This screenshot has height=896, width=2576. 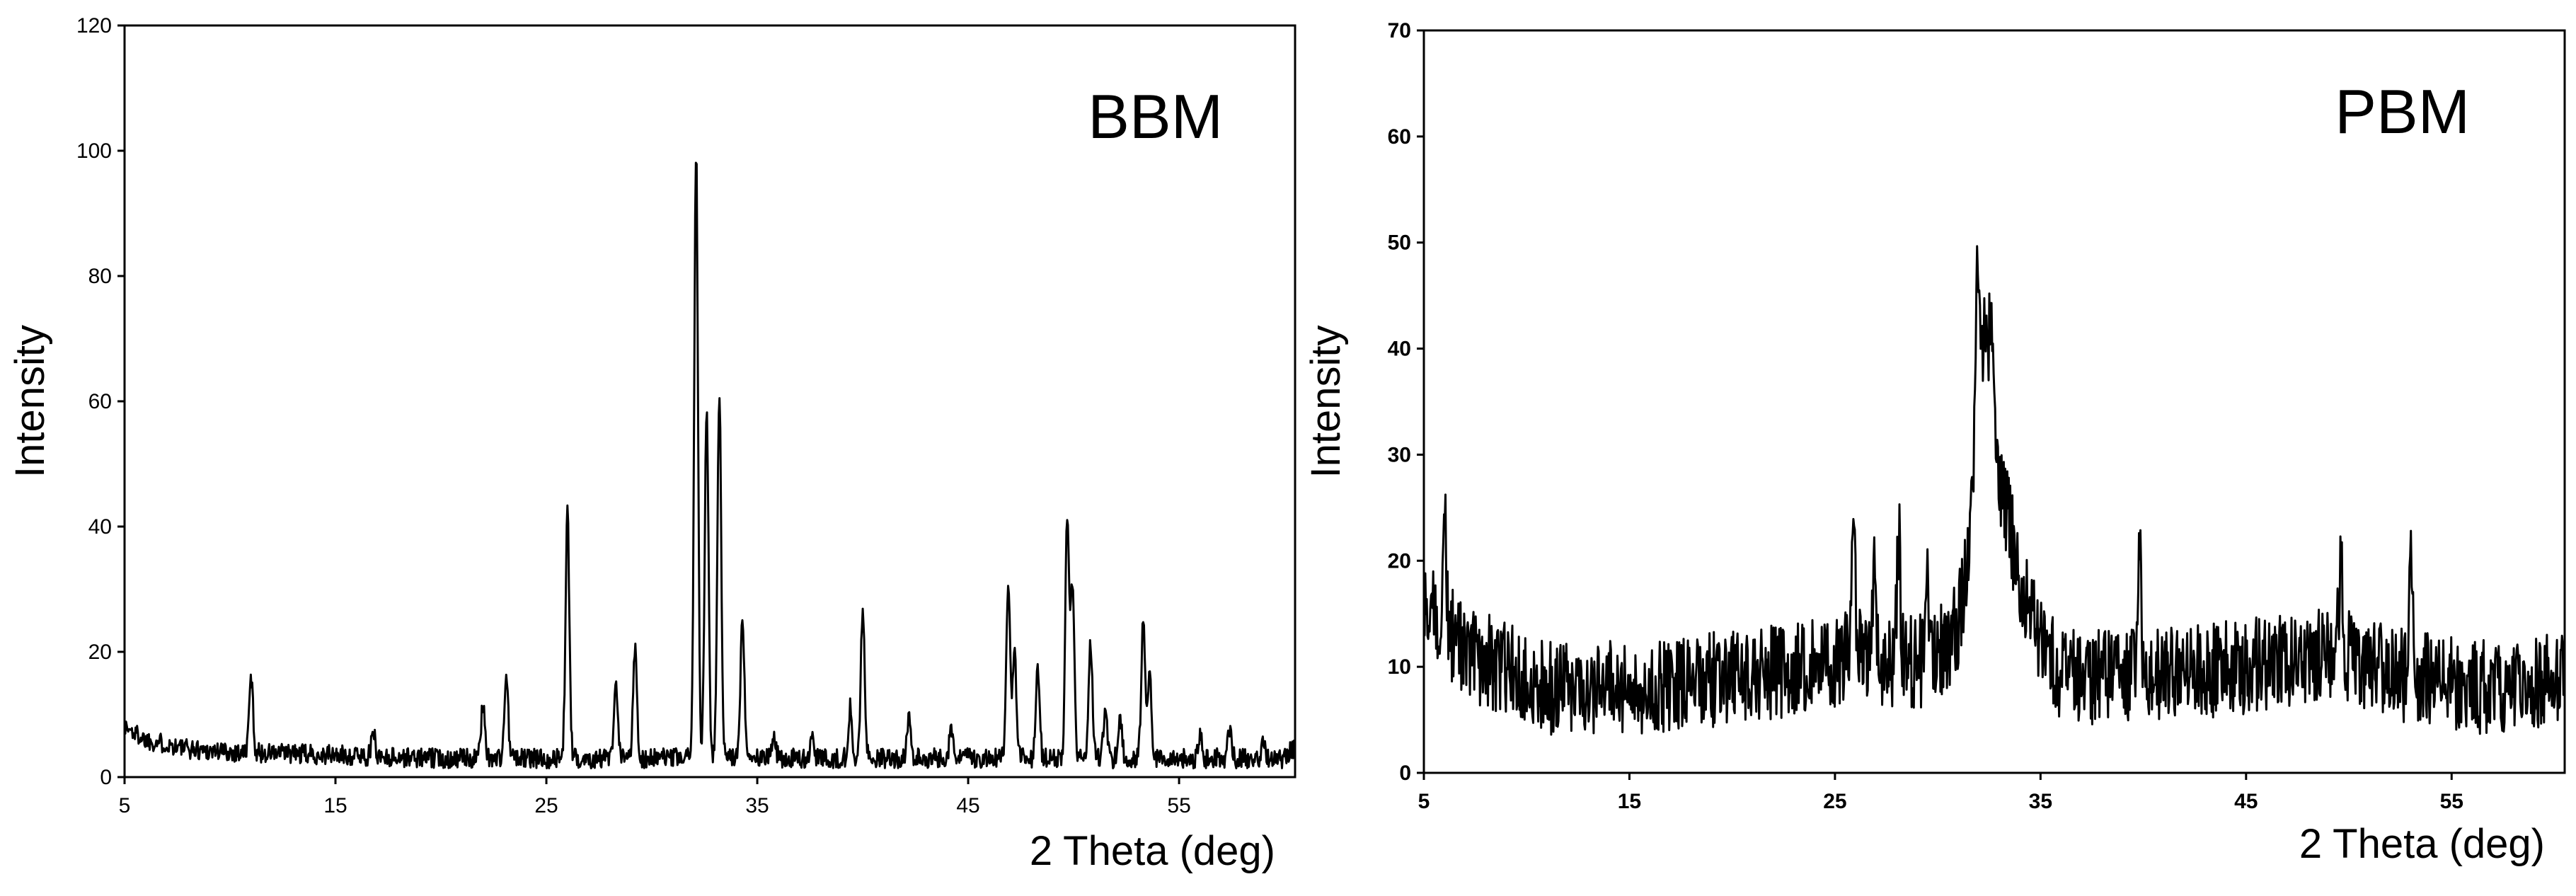 What do you see at coordinates (1399, 667) in the screenshot?
I see `y-tick-label: 10` at bounding box center [1399, 667].